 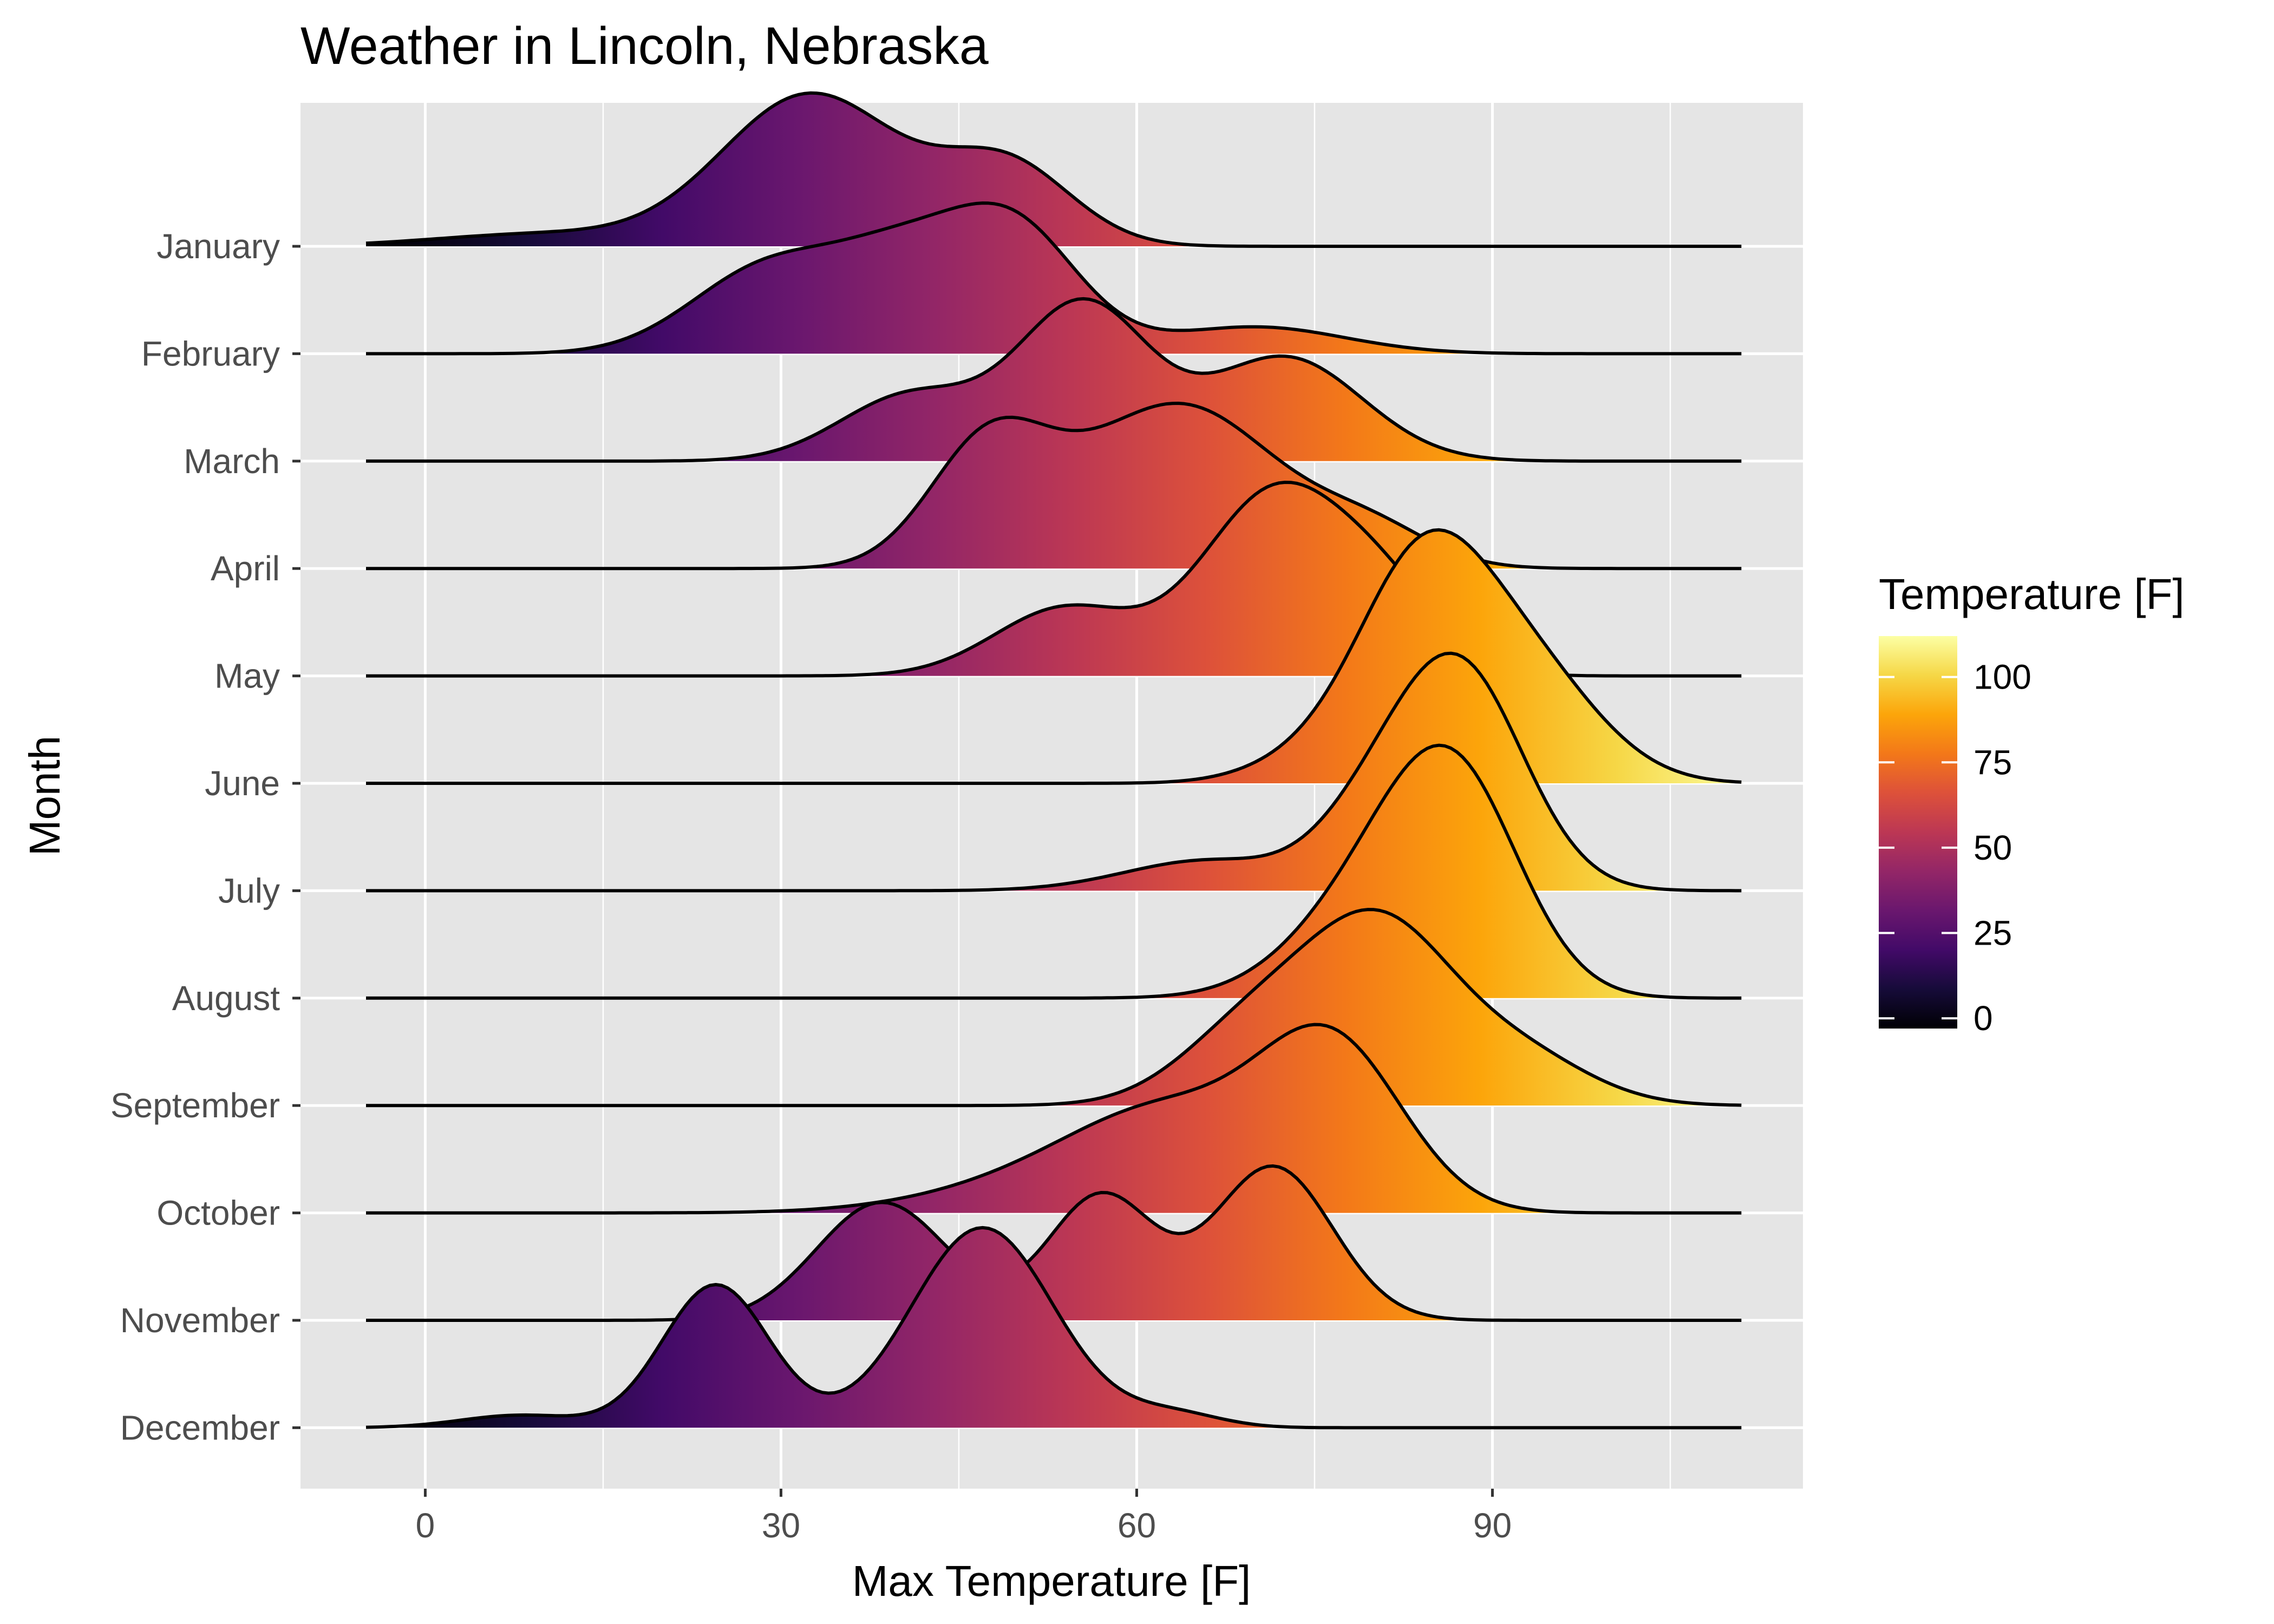 What do you see at coordinates (247, 676) in the screenshot?
I see `y-tick-label: May` at bounding box center [247, 676].